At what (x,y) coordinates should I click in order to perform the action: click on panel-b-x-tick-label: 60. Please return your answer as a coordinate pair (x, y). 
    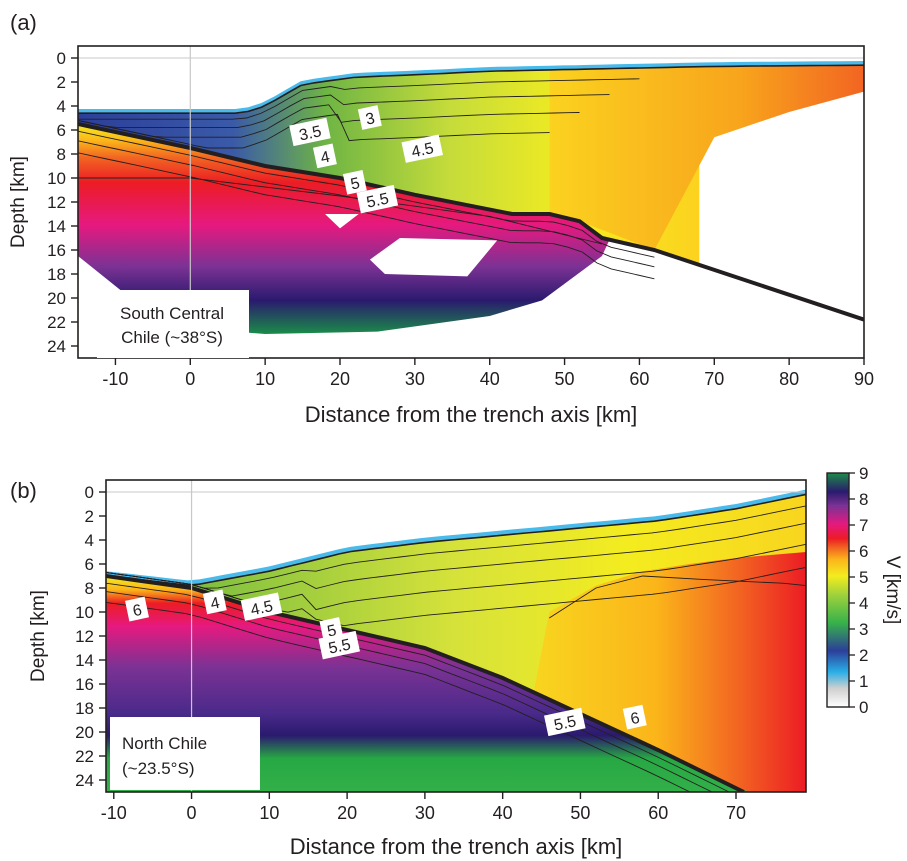
    Looking at the image, I should click on (658, 813).